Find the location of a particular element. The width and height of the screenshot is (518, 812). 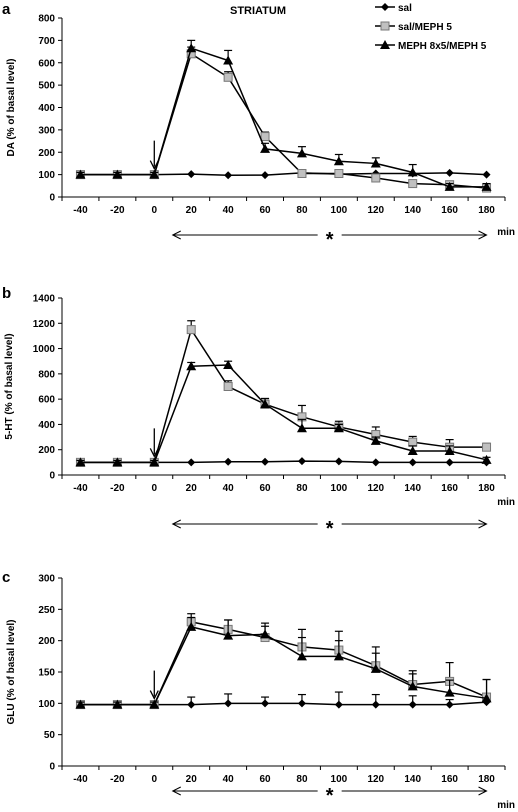

injection-arrow-head is located at coordinates (154, 695).